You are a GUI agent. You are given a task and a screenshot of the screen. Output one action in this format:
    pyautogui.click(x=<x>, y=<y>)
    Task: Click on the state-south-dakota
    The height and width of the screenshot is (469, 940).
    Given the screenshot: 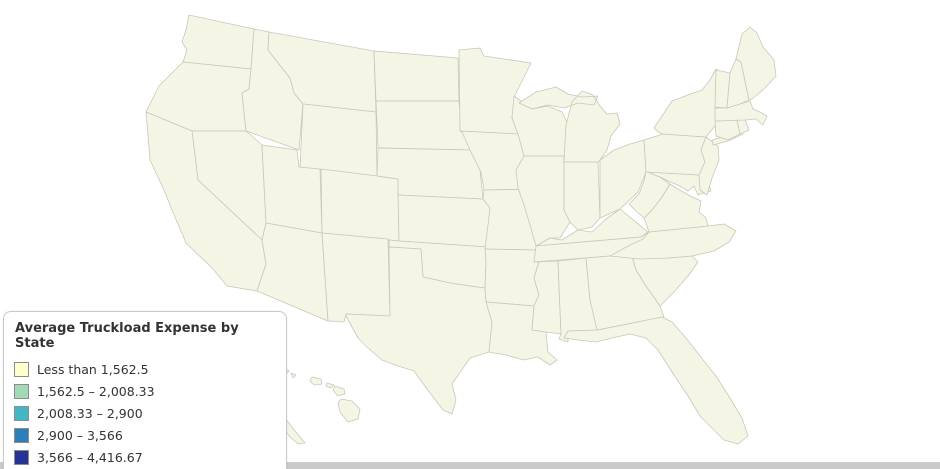 What is the action you would take?
    pyautogui.click(x=423, y=125)
    